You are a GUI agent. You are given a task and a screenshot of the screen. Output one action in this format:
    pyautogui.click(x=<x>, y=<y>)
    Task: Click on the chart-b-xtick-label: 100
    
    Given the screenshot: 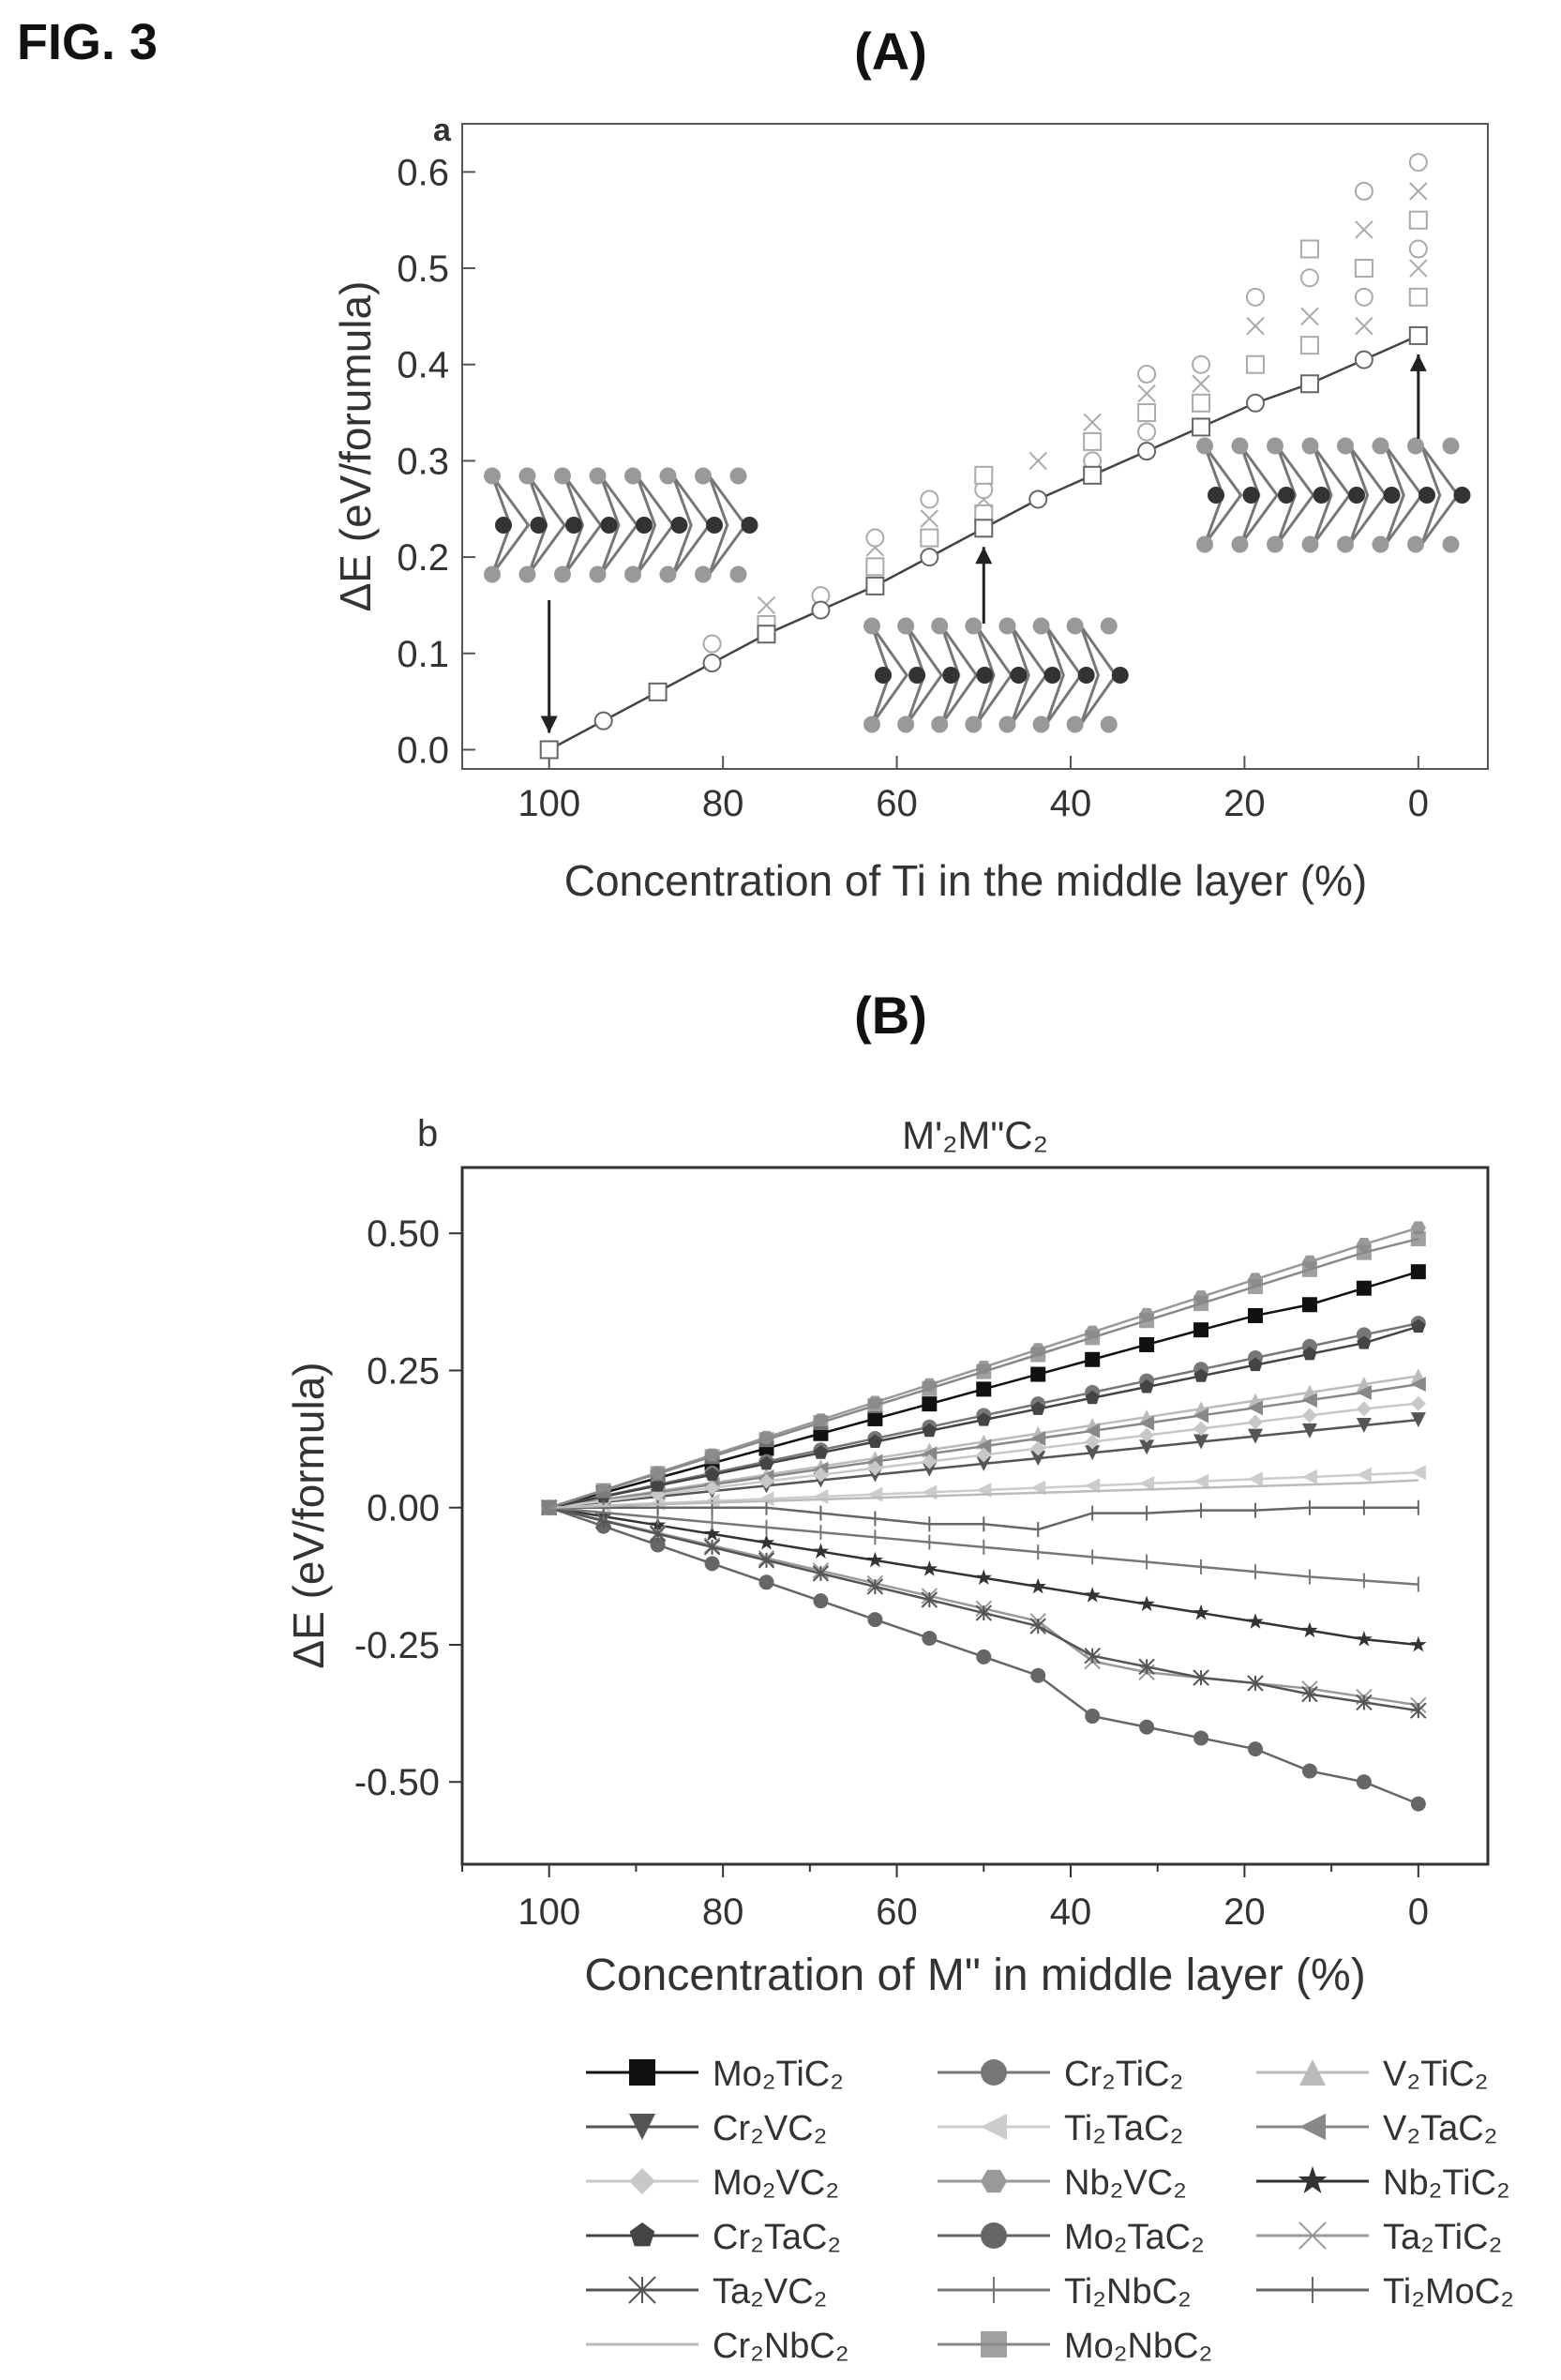 What is the action you would take?
    pyautogui.click(x=549, y=1912)
    